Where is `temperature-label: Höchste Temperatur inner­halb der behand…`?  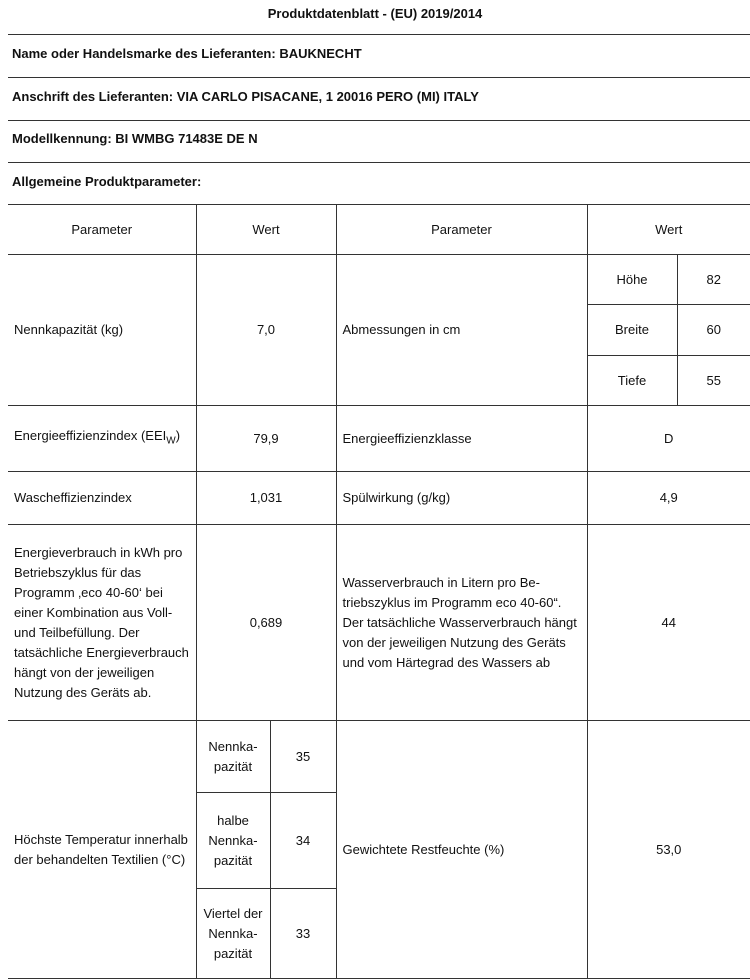 temperature-label: Höchste Temperatur inner­halb der behand… is located at coordinates (102, 849).